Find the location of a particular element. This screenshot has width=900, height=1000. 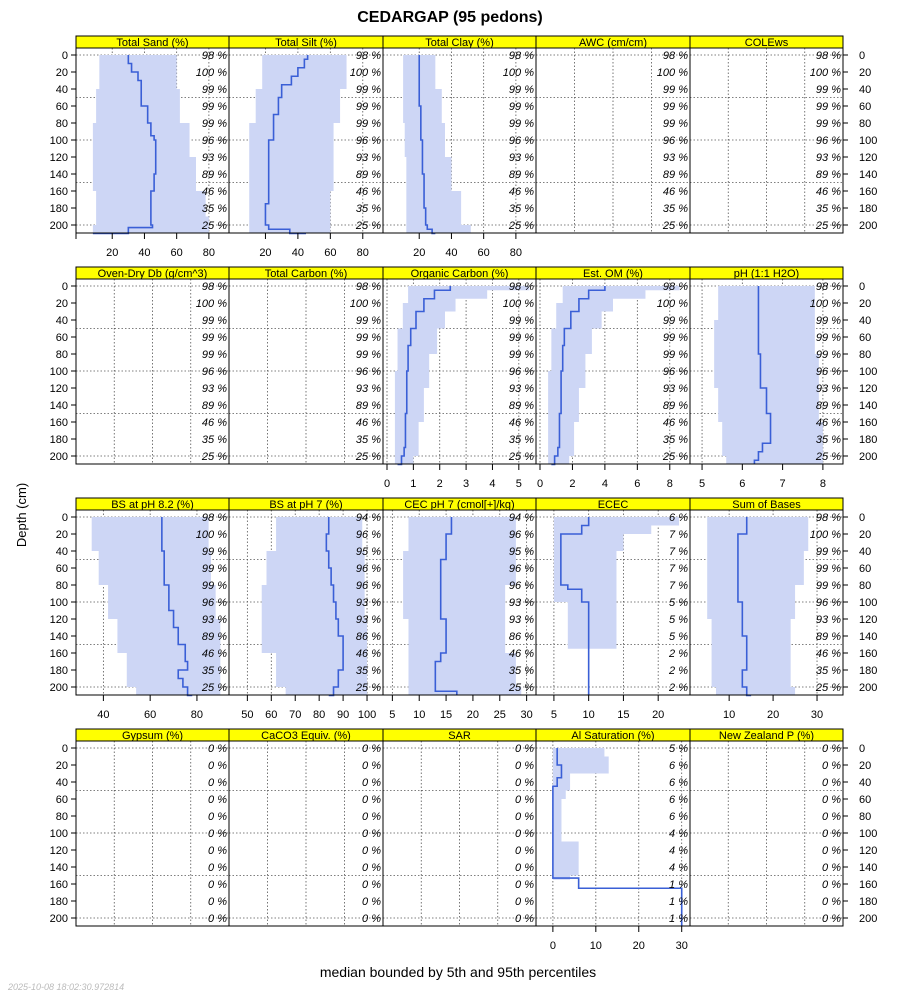

data-fraction-label: 25 % is located at coordinates (675, 457).